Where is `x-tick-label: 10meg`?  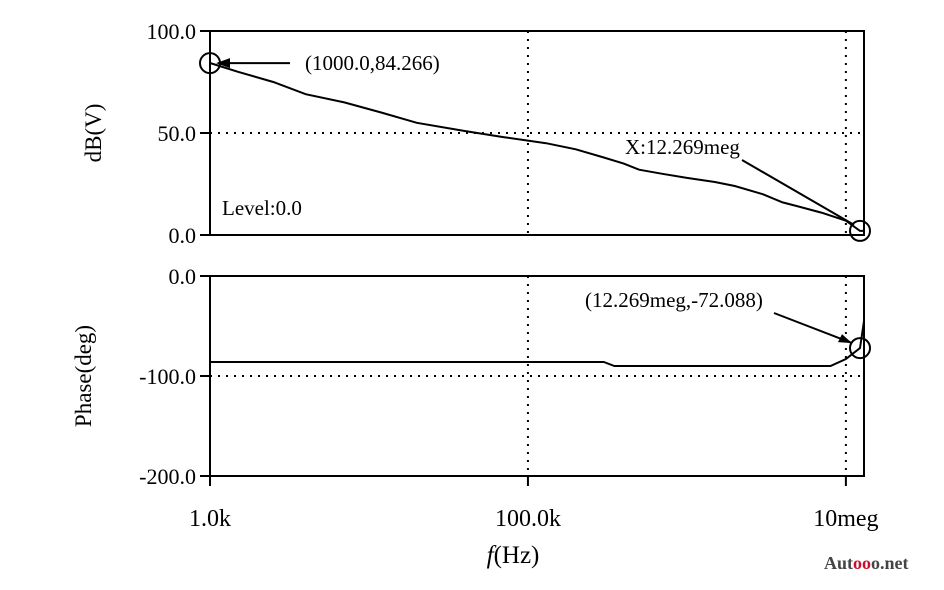
x-tick-label: 10meg is located at coordinates (845, 519).